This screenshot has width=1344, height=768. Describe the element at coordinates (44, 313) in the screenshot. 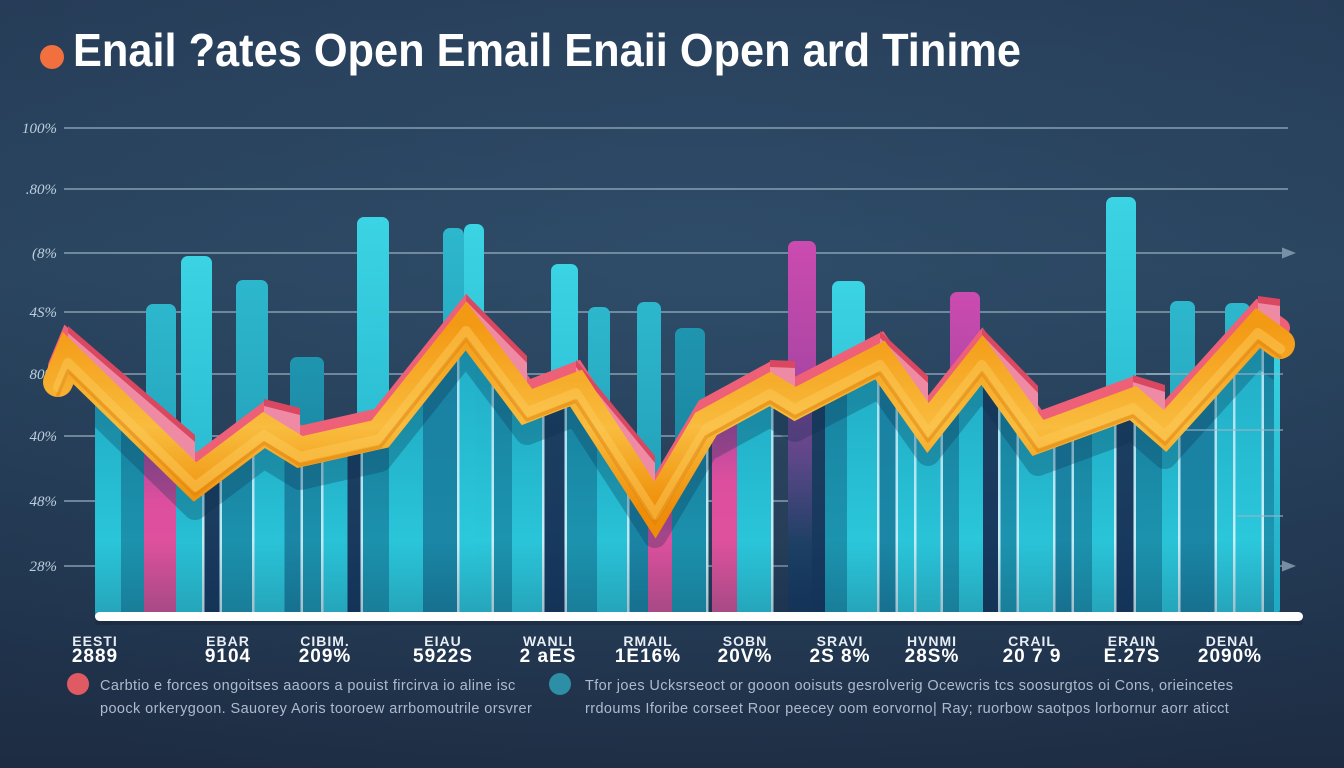

I see `svg-text: 4S%` at that location.